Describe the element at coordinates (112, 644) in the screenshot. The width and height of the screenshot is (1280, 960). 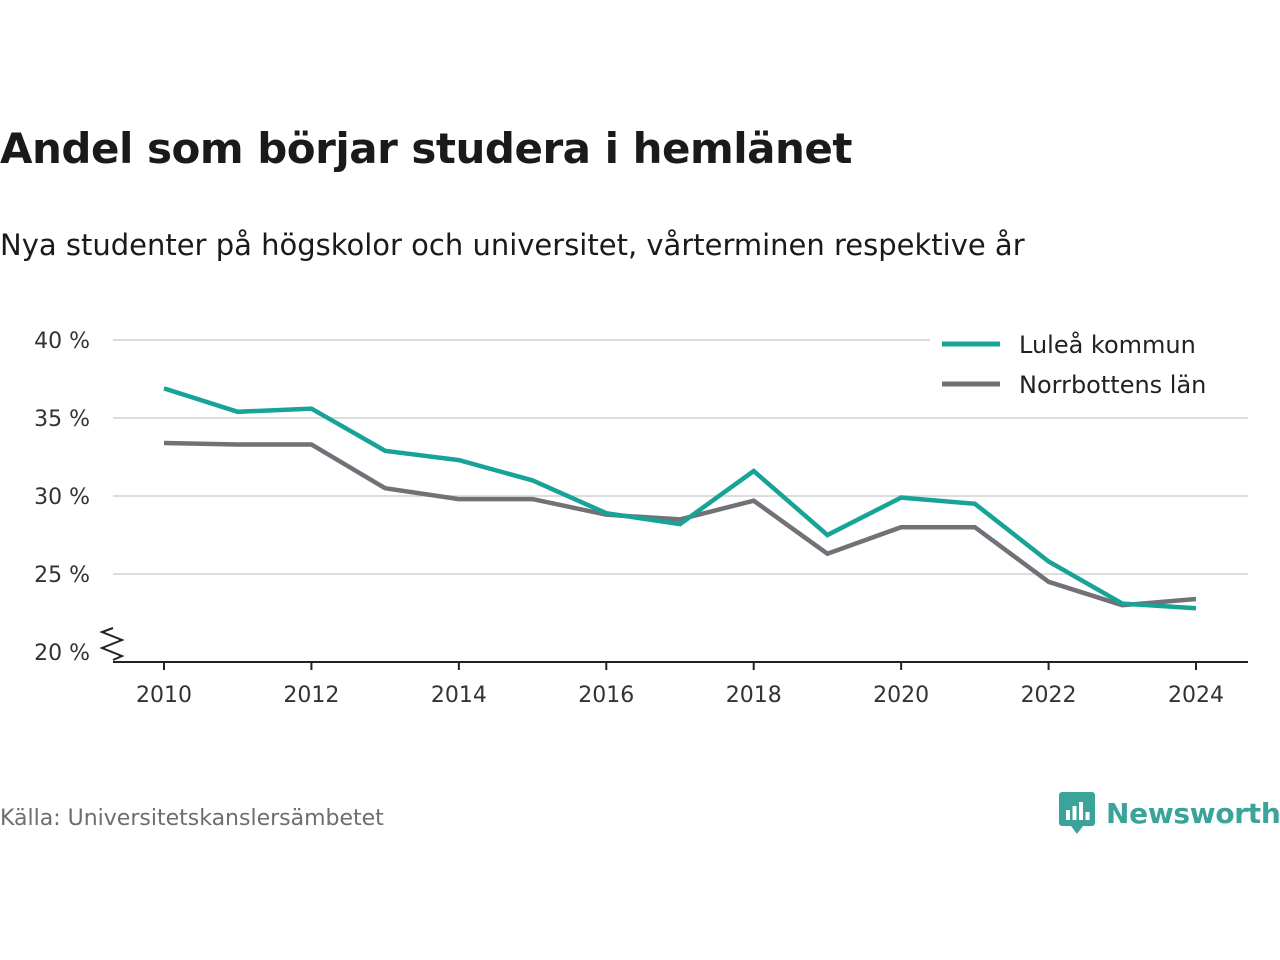
I see `y-axis-break-icon` at that location.